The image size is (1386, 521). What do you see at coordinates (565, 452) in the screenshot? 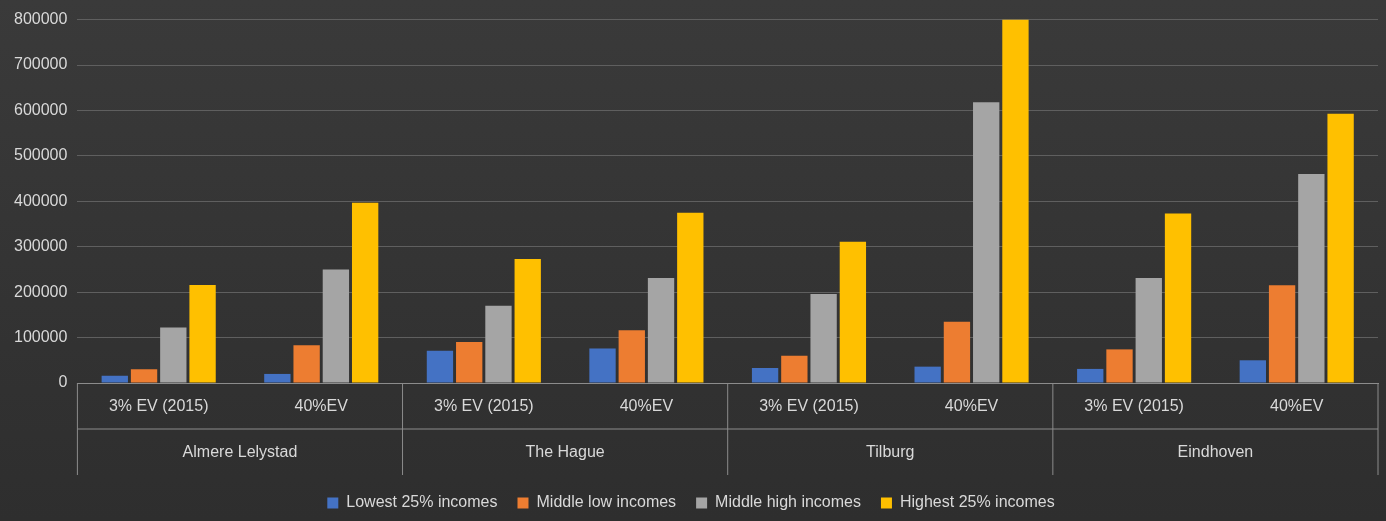
I see `text: The Hague` at bounding box center [565, 452].